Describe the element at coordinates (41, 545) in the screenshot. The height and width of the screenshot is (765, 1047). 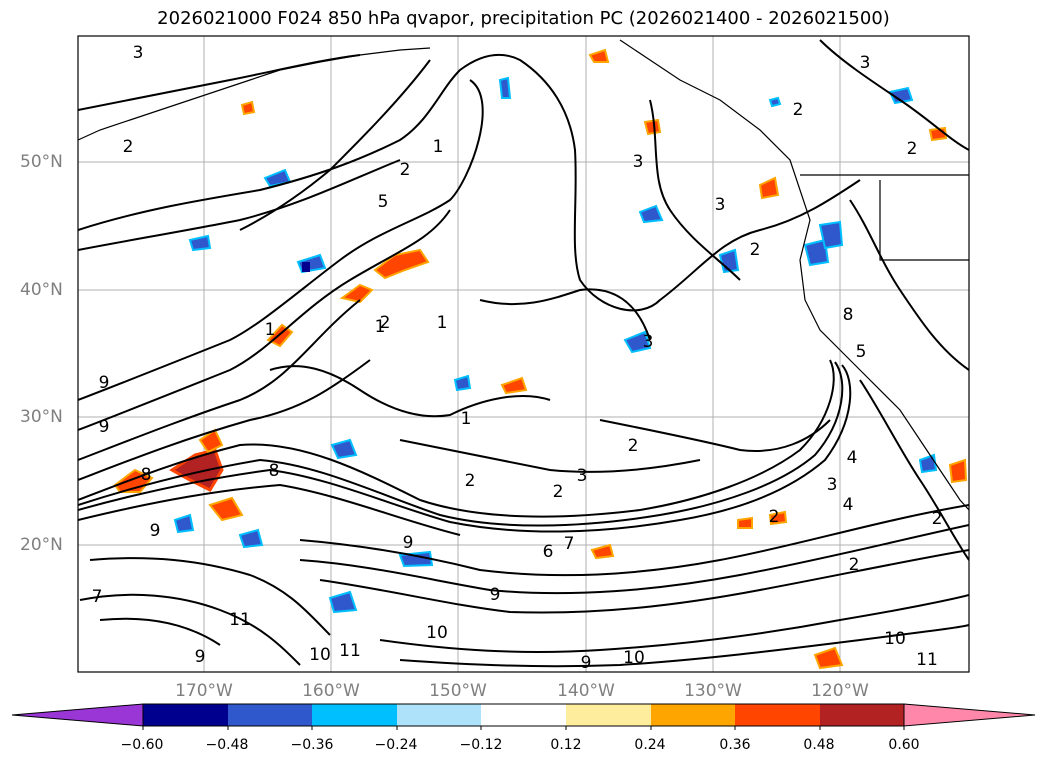
I see `lat-label: 20°N` at that location.